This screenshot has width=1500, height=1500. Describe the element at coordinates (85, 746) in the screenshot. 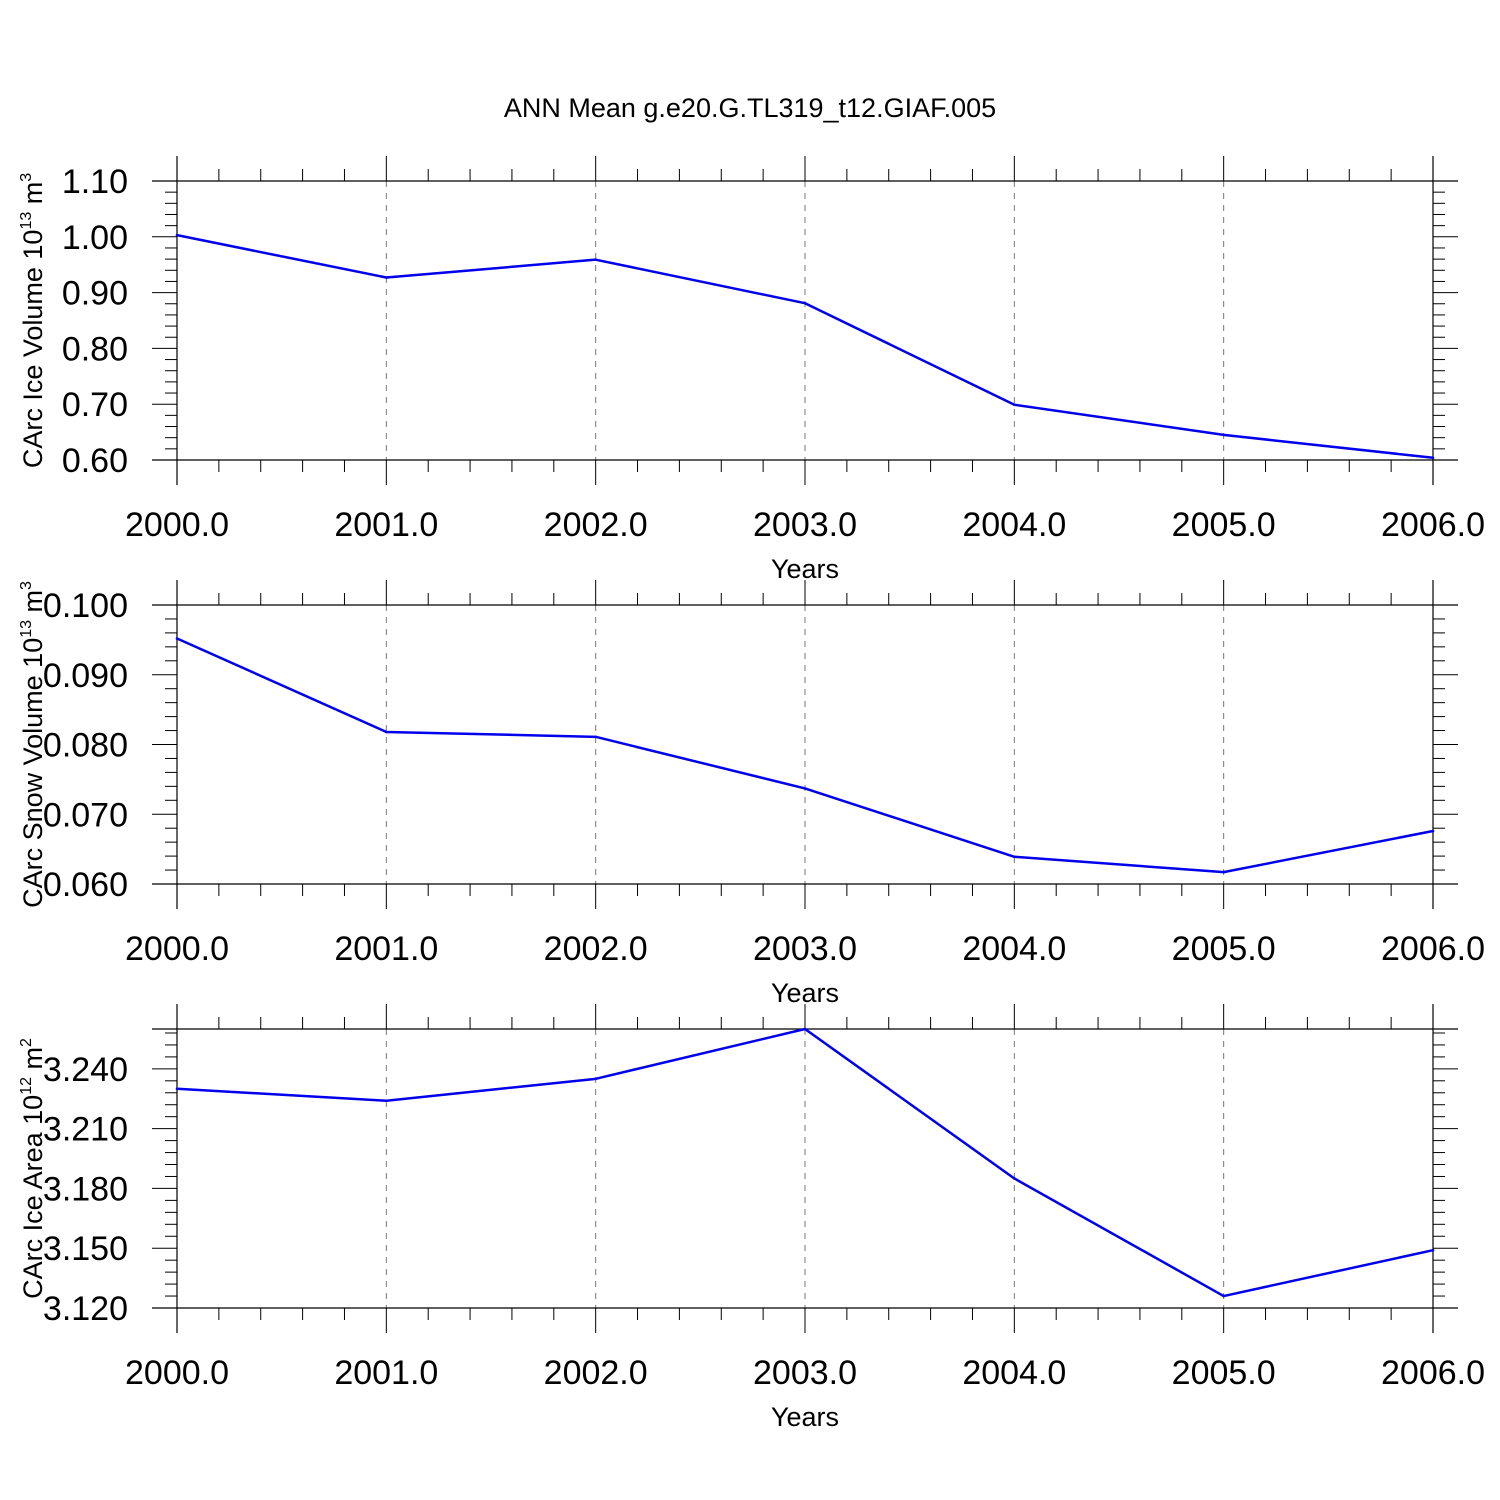

I see `y-tick-label: 0.080` at that location.